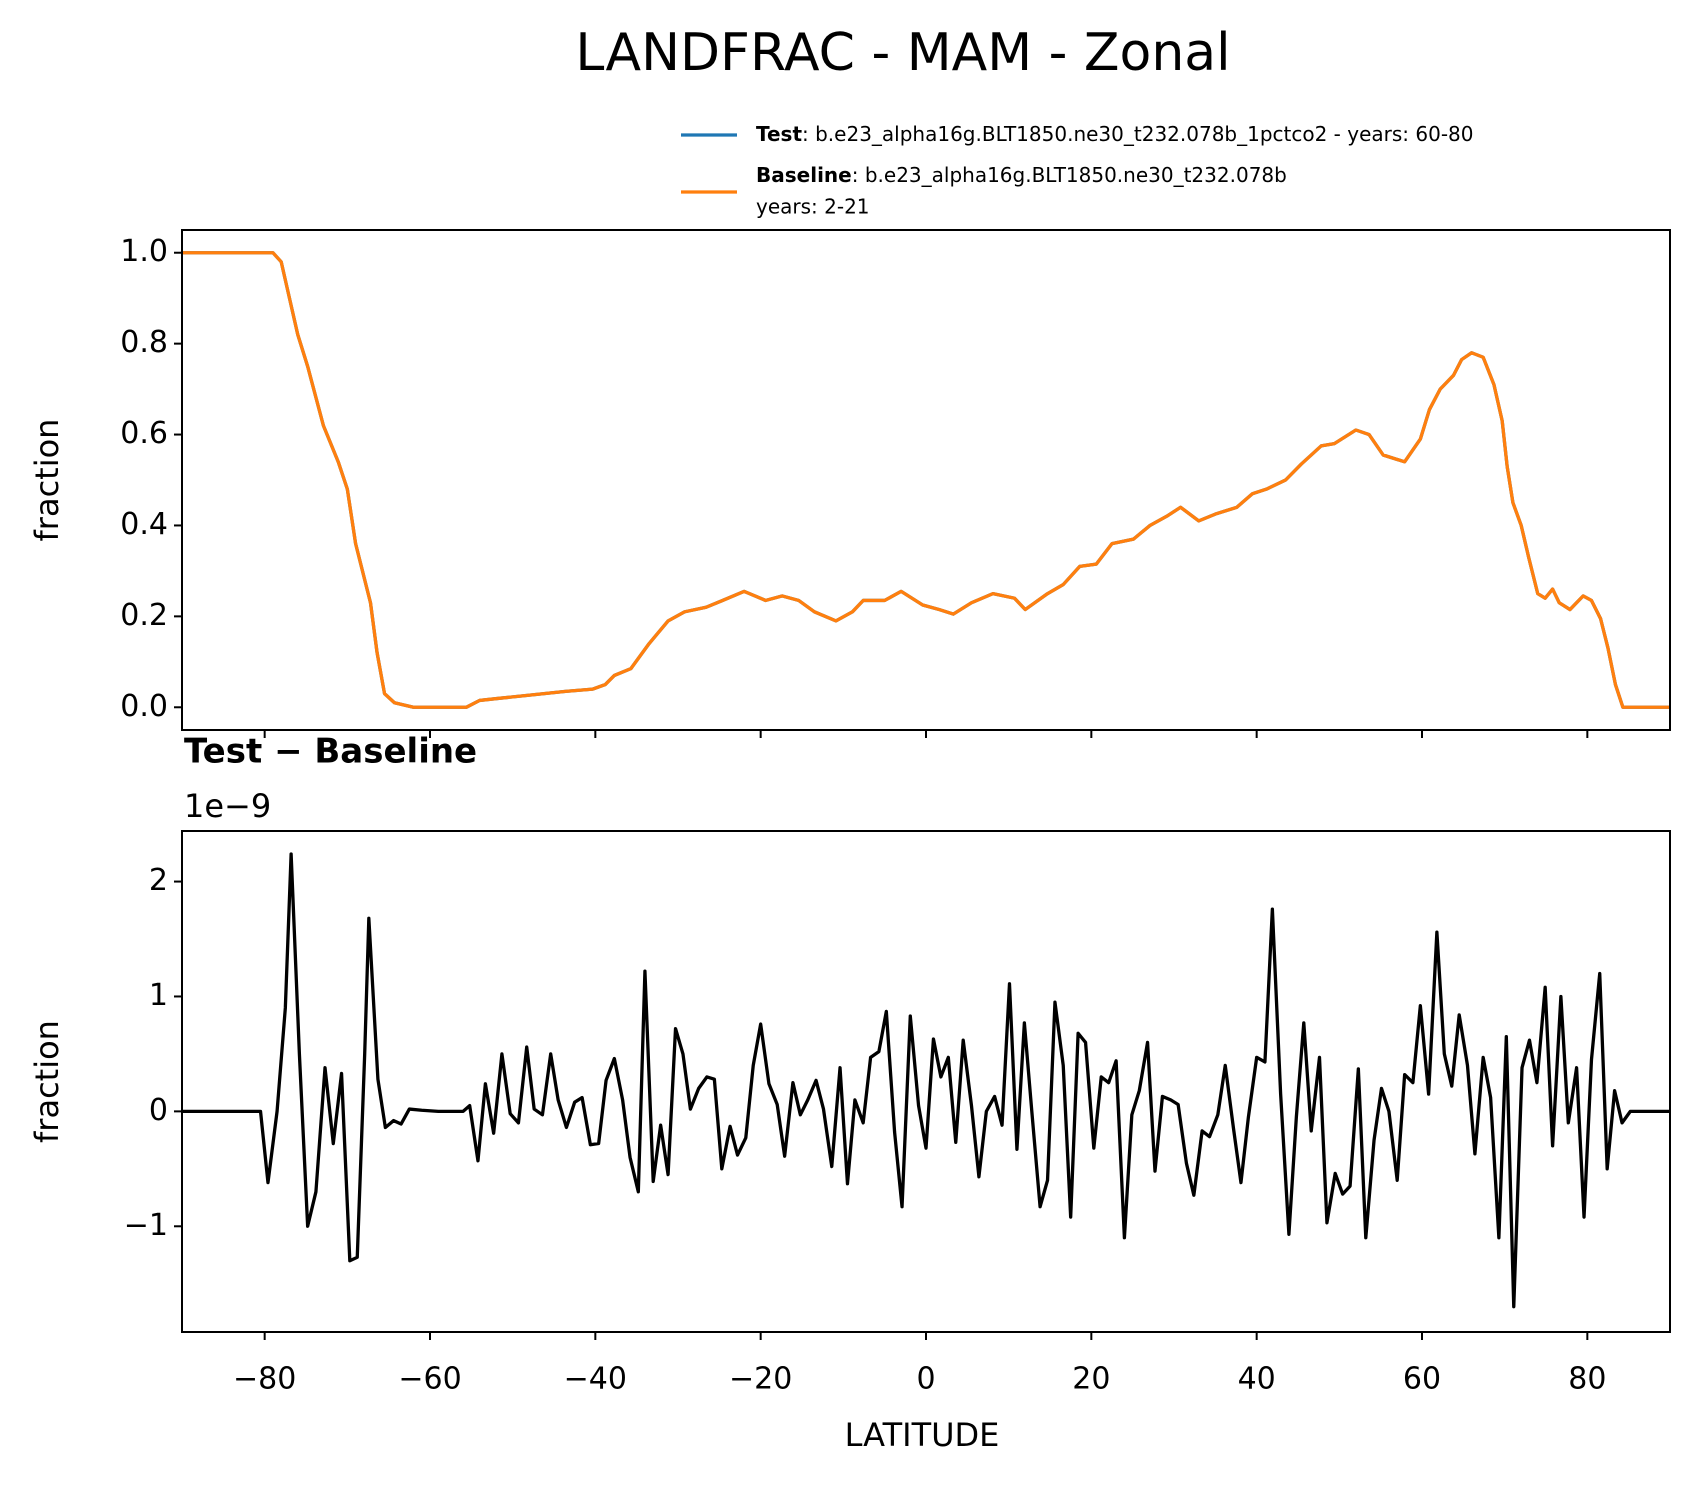 This screenshot has height=1496, width=1700. What do you see at coordinates (595, 1379) in the screenshot?
I see `x-tick-label: −40` at bounding box center [595, 1379].